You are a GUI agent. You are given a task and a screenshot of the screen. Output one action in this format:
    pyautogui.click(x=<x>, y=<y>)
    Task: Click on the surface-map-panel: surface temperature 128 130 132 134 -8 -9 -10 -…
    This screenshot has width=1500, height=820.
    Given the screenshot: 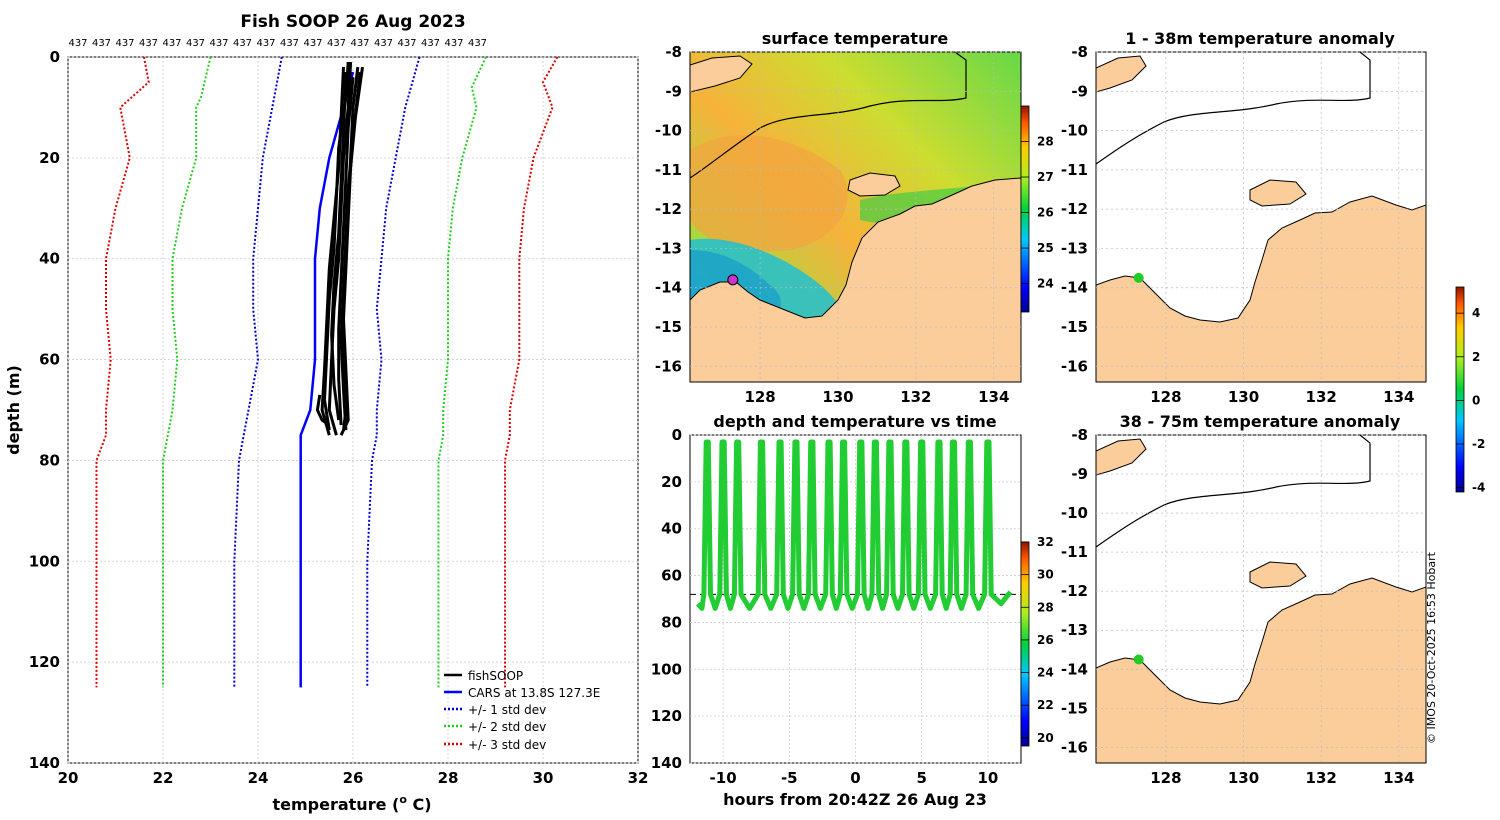 What is the action you would take?
    pyautogui.click(x=854, y=217)
    